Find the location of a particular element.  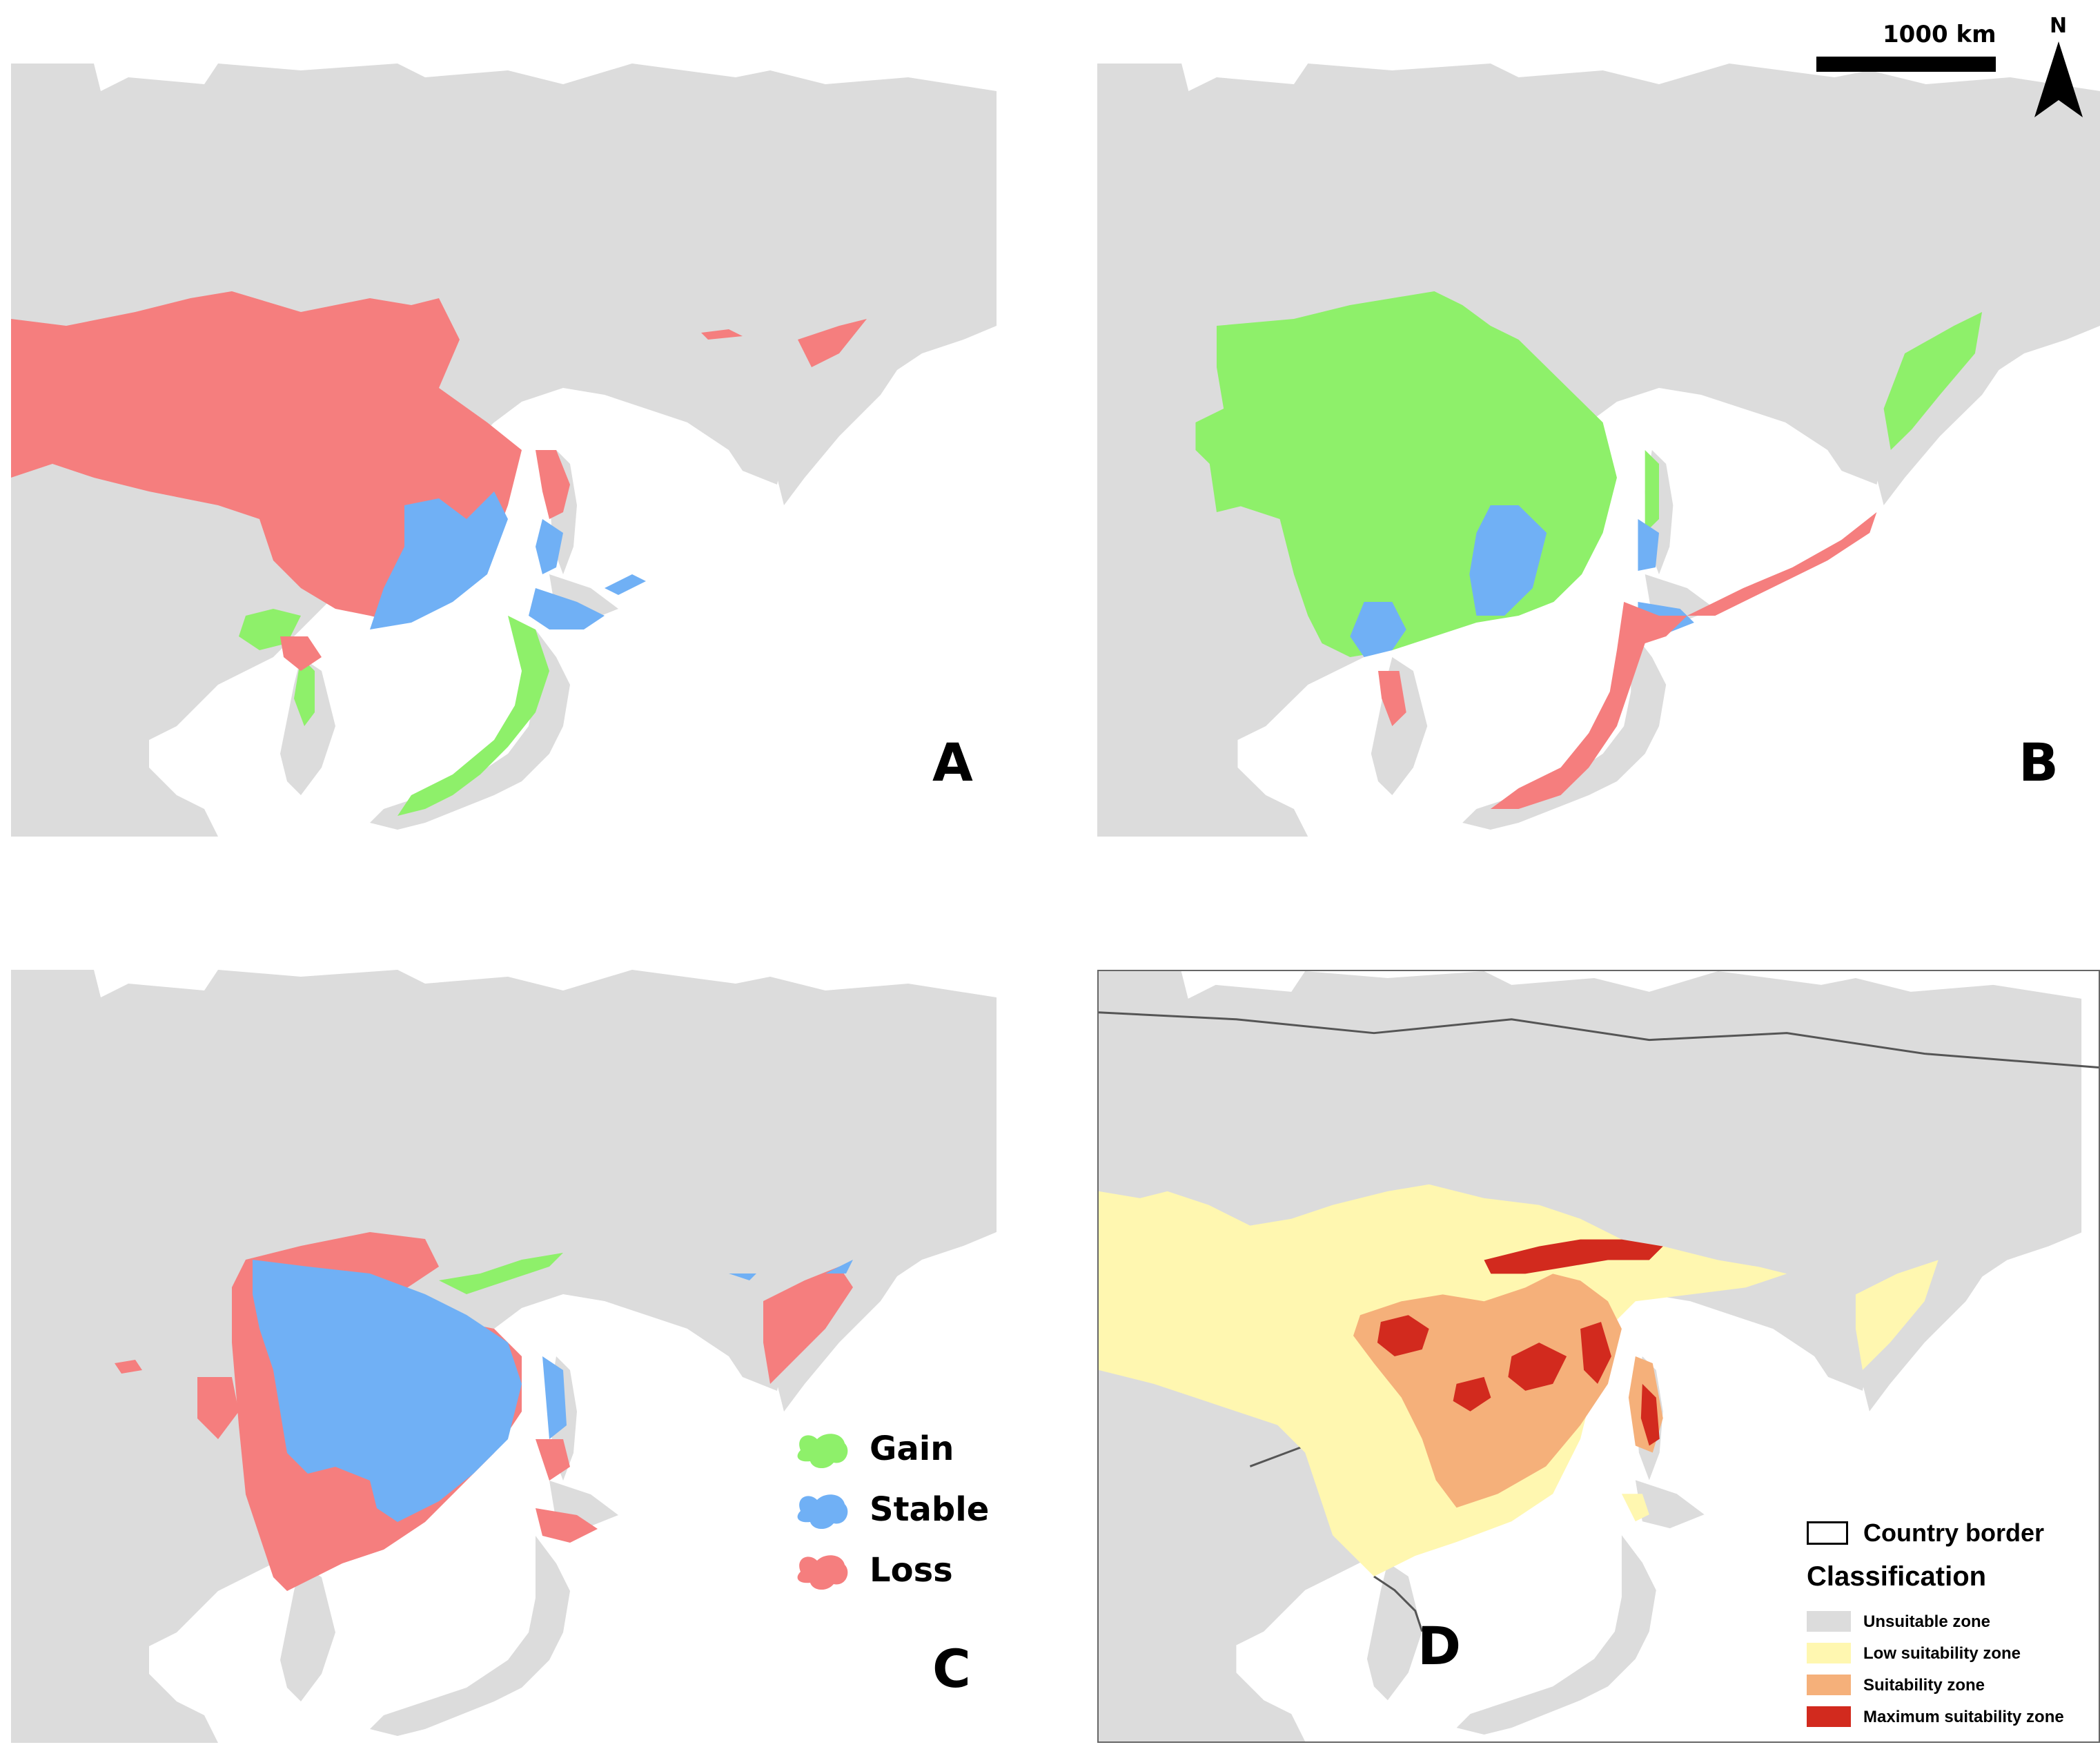

loss-swatch-icon is located at coordinates (822, 1572).